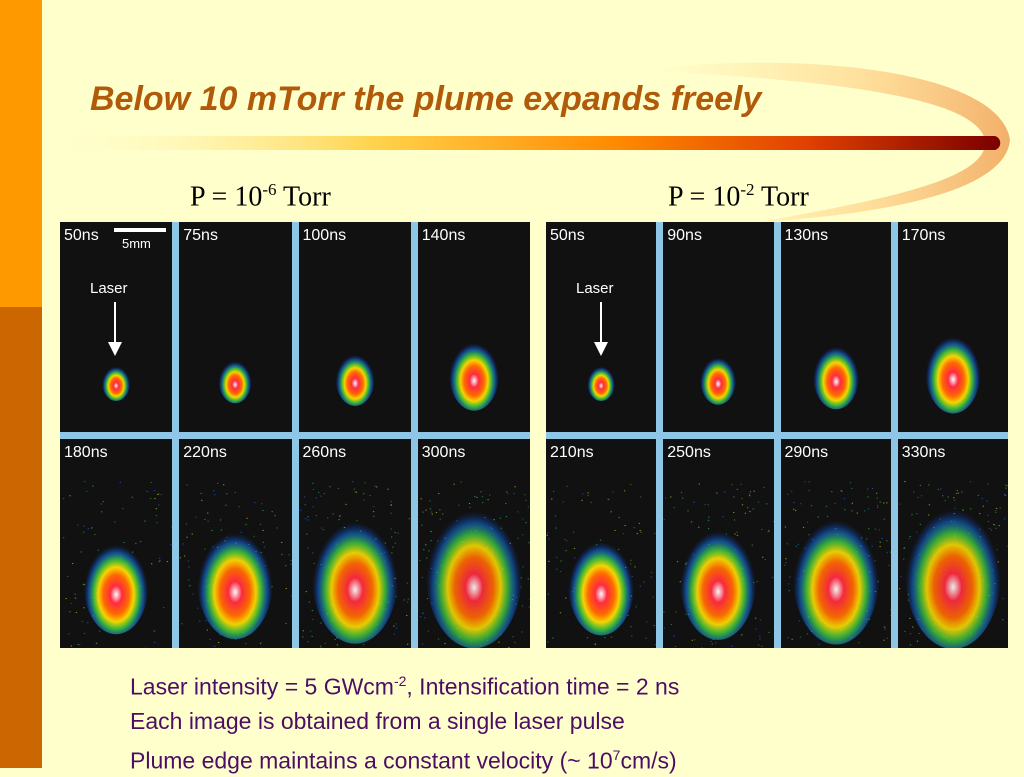 The image size is (1024, 777). What do you see at coordinates (205, 453) in the screenshot?
I see `time-label: 220ns` at bounding box center [205, 453].